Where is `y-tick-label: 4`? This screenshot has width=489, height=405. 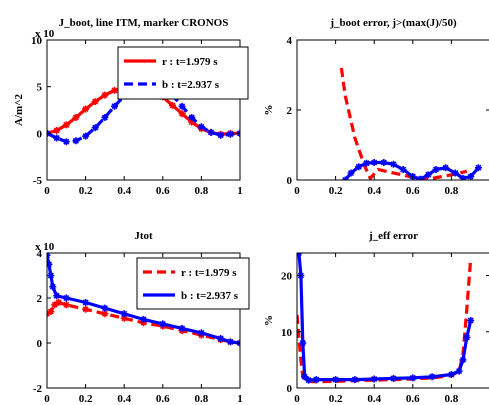 y-tick-label: 4 is located at coordinates (290, 41).